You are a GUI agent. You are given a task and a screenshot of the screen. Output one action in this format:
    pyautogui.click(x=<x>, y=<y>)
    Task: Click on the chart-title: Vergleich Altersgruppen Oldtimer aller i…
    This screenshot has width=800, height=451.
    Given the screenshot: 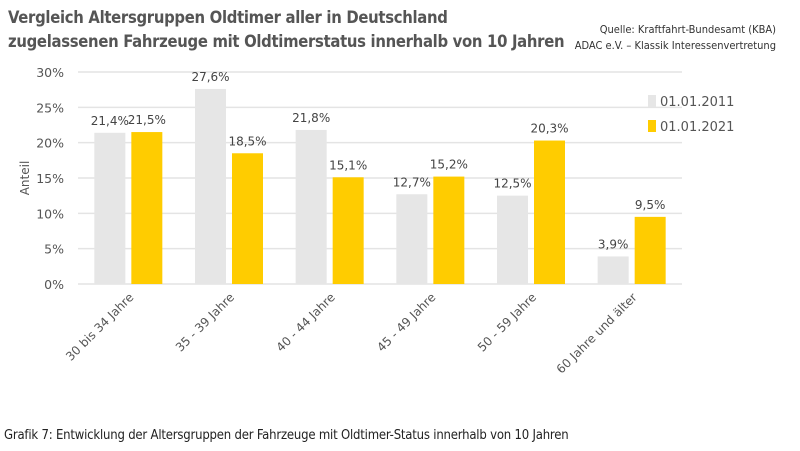 What is the action you would take?
    pyautogui.click(x=286, y=30)
    